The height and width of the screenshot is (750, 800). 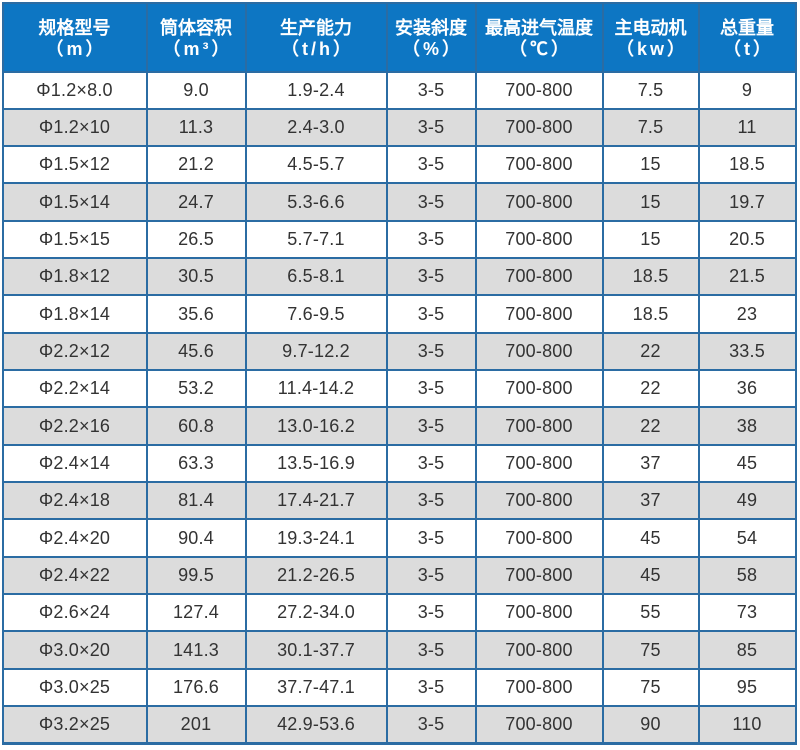 What do you see at coordinates (316, 538) in the screenshot?
I see `table-cell: 19.3-24.1` at bounding box center [316, 538].